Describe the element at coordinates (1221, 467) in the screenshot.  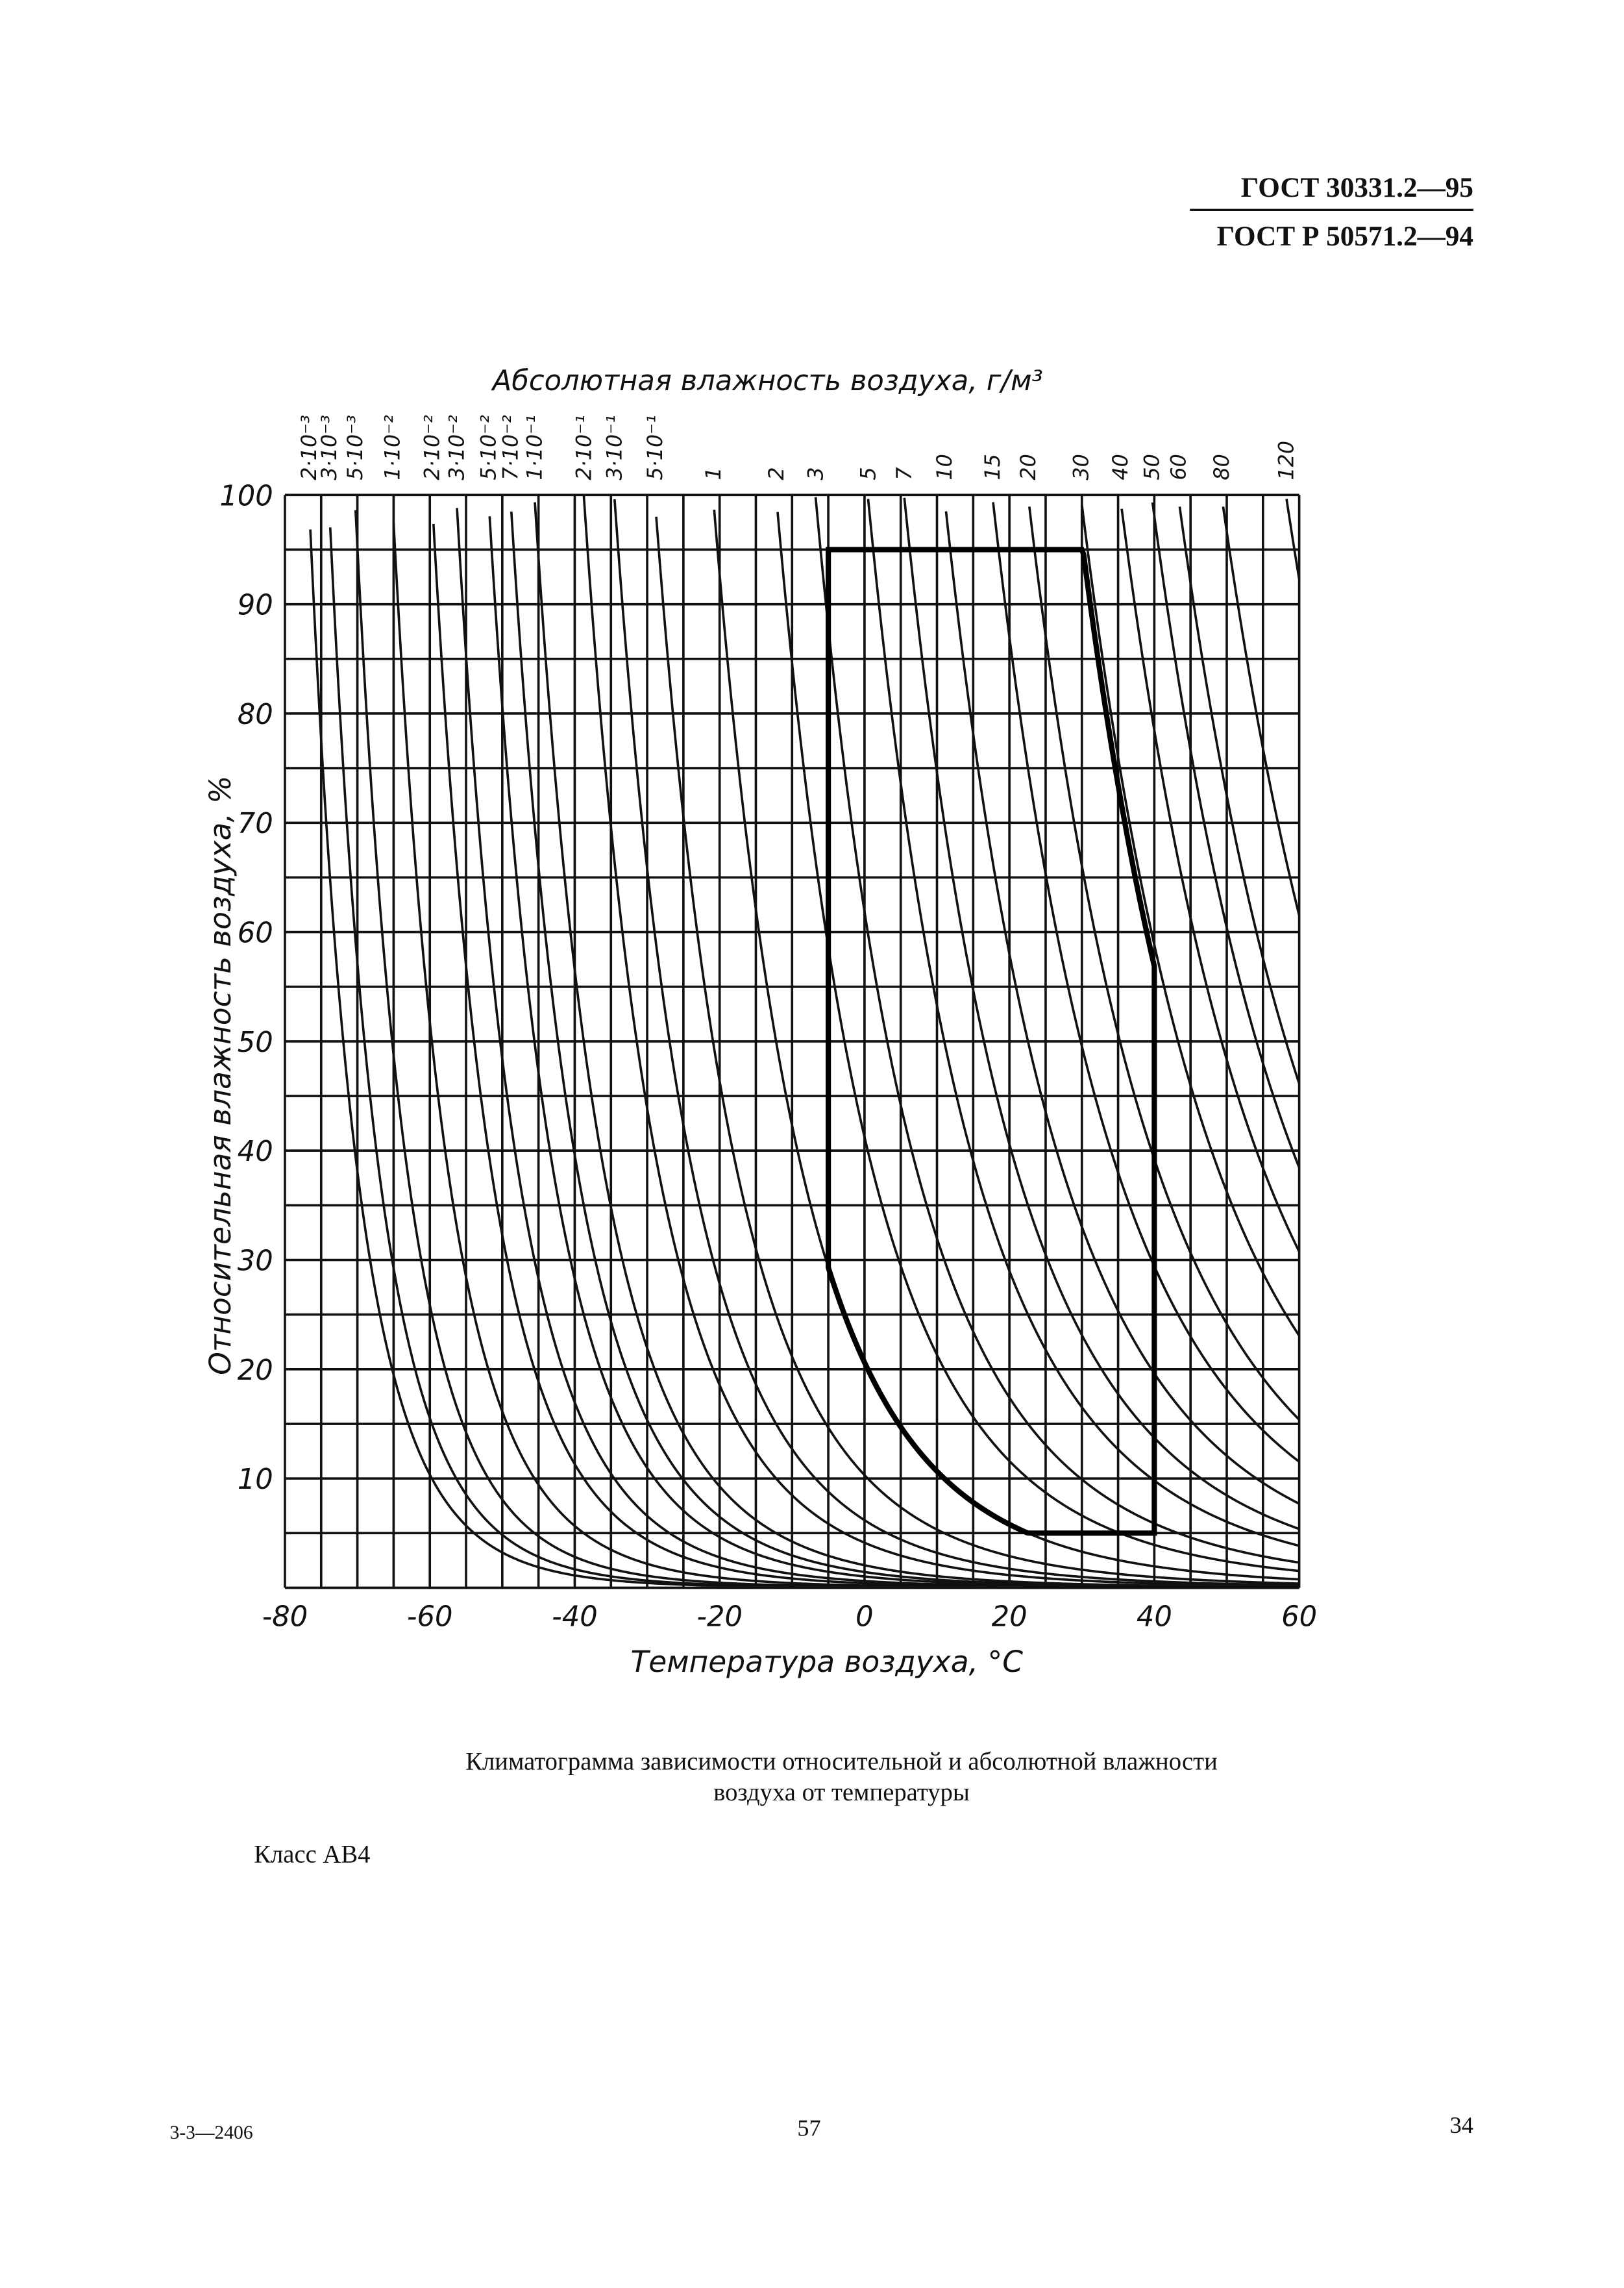
I see `isoline-label: 80` at that location.